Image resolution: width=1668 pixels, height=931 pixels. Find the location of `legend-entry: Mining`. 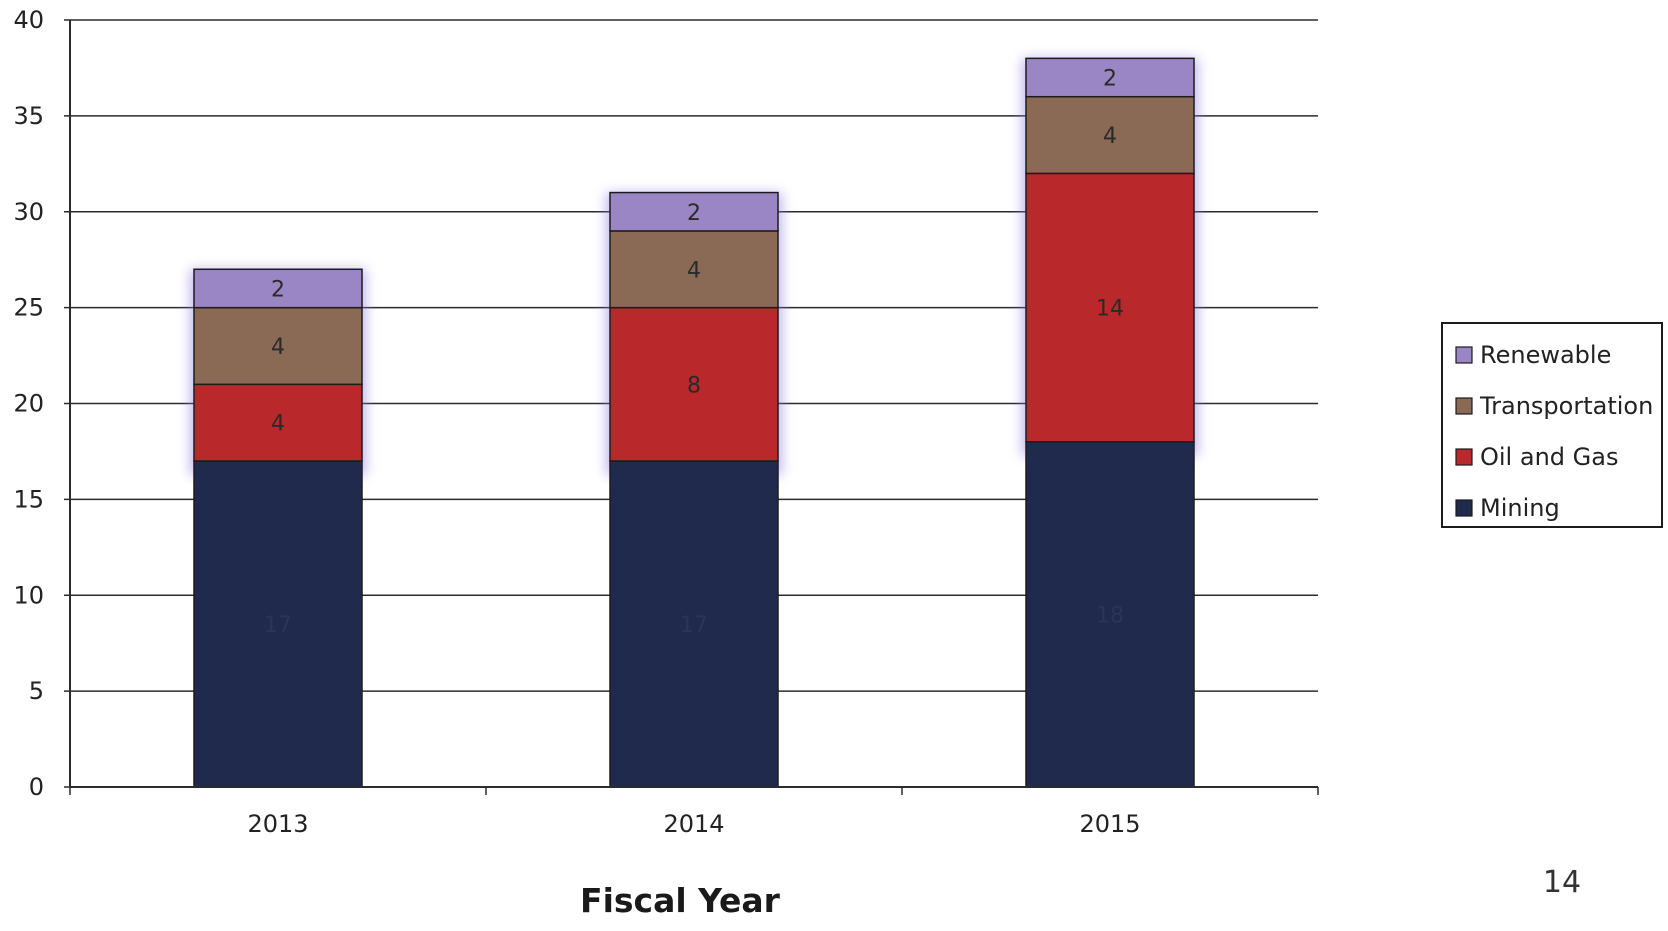

legend-entry: Mining is located at coordinates (1520, 508).